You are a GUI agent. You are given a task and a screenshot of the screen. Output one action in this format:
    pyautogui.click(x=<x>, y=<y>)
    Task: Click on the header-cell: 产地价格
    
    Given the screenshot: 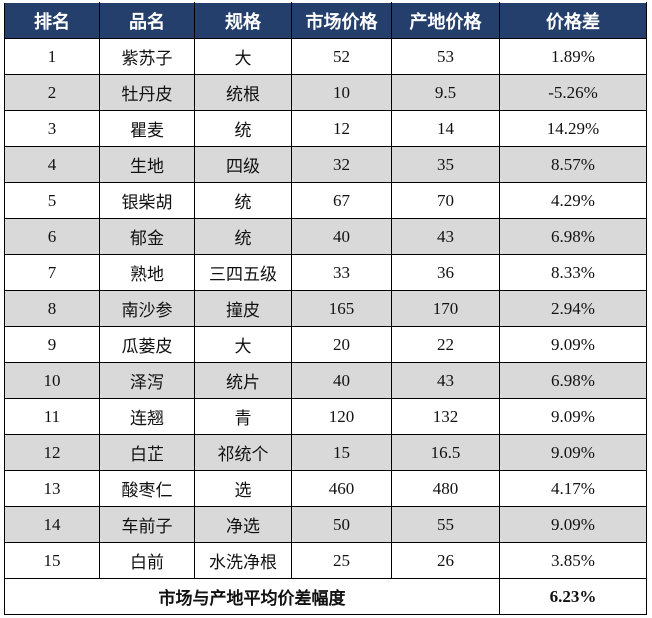 What is the action you would take?
    pyautogui.click(x=445, y=20)
    